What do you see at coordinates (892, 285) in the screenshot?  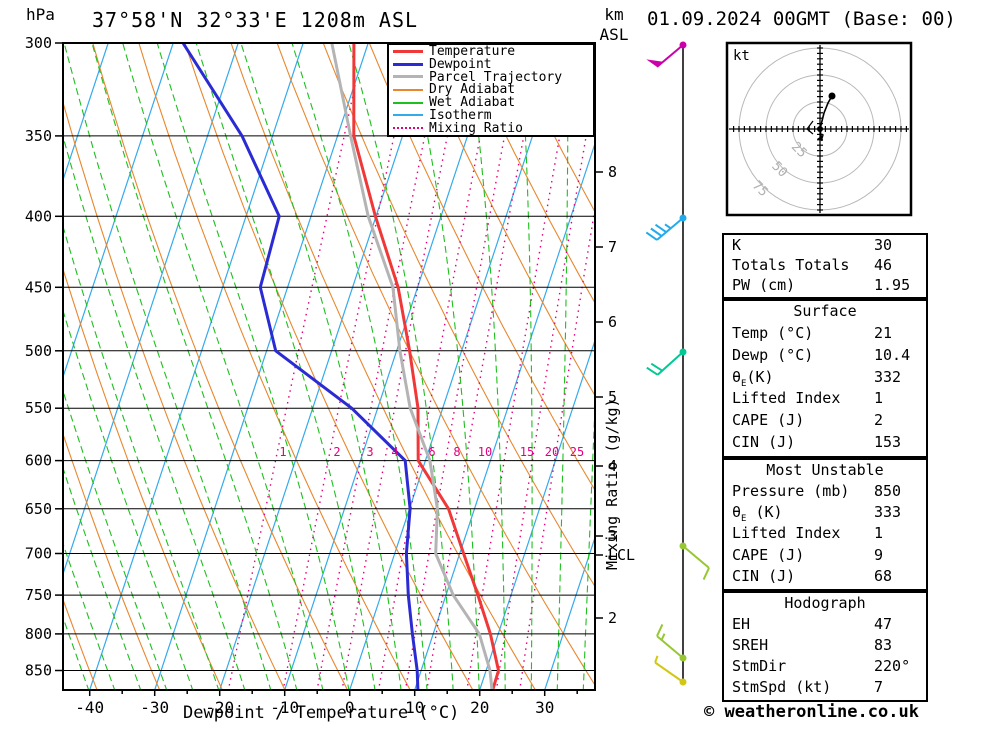 I see `panel-row-value: 1.95` at bounding box center [892, 285].